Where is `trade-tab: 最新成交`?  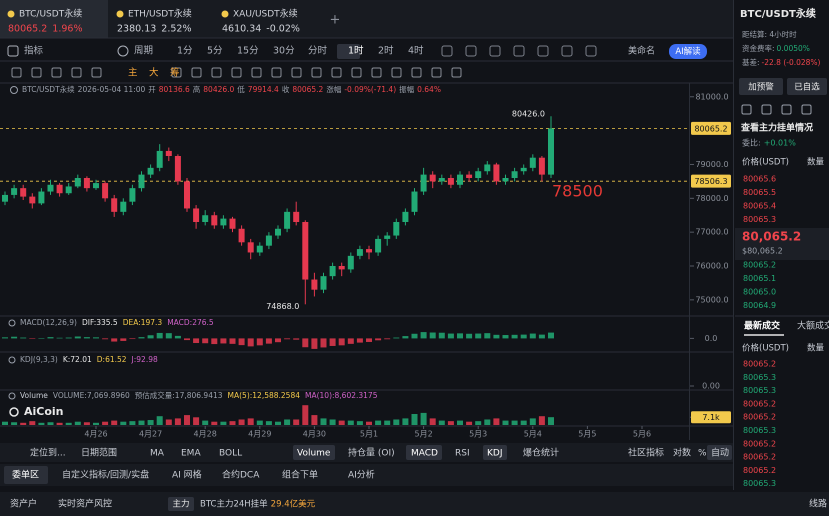 trade-tab: 最新成交 is located at coordinates (762, 326).